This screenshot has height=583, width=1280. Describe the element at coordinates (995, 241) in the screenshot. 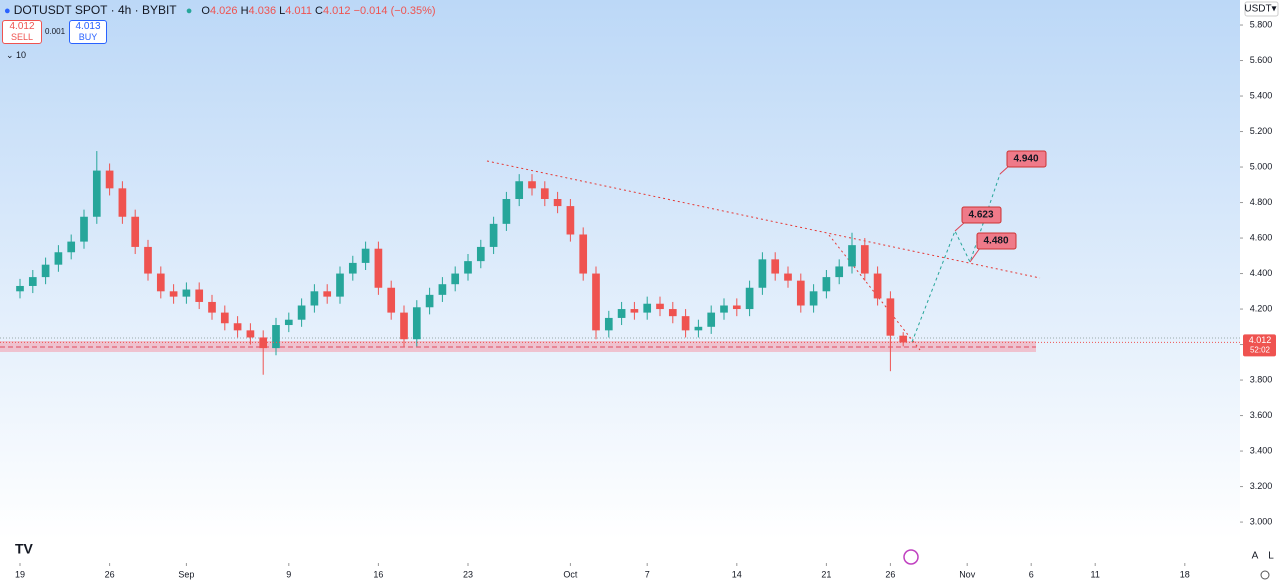

I see `annotation-label: 4.480` at that location.